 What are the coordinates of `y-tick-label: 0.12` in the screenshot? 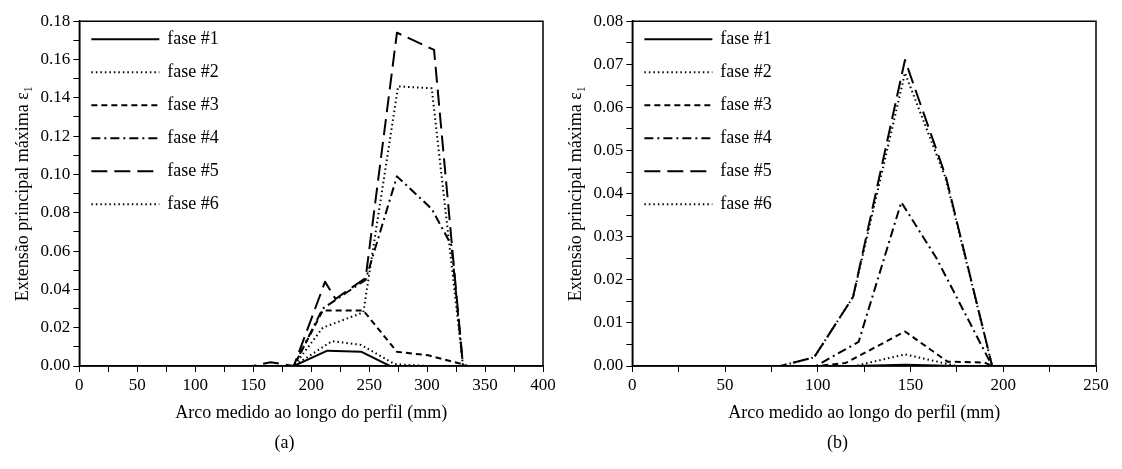 It's located at (55, 135).